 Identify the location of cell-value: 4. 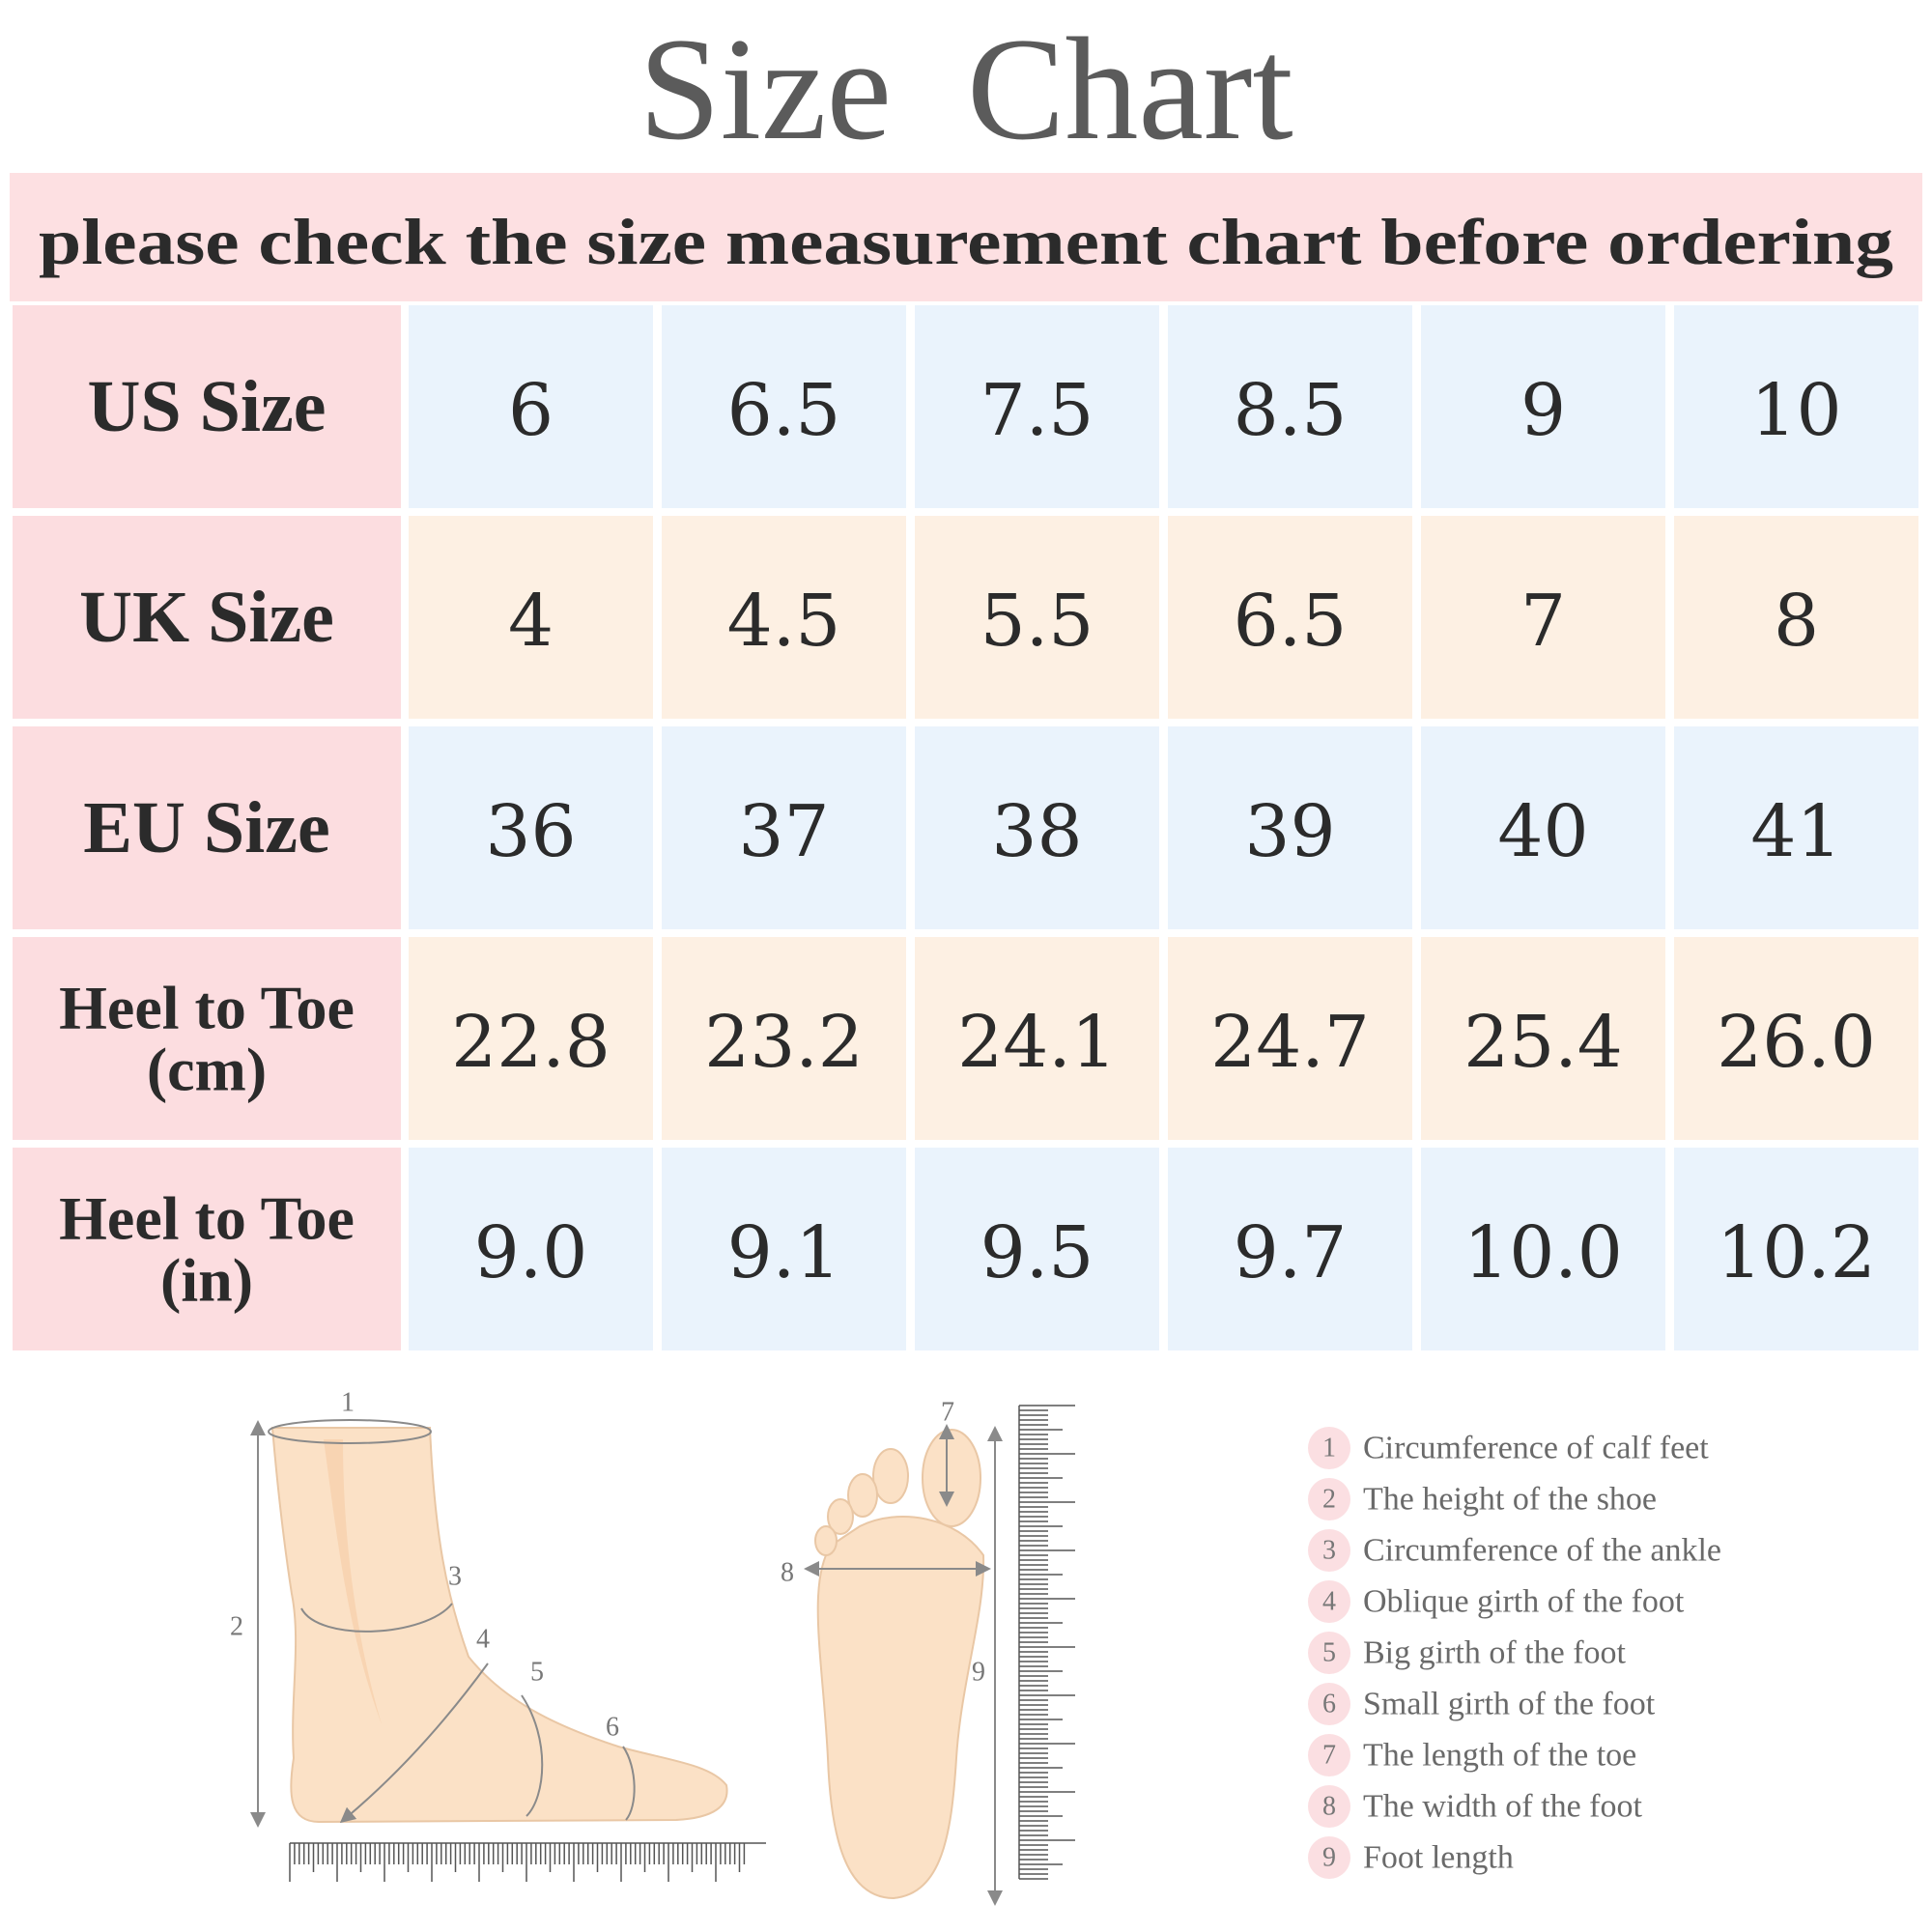
(531, 621).